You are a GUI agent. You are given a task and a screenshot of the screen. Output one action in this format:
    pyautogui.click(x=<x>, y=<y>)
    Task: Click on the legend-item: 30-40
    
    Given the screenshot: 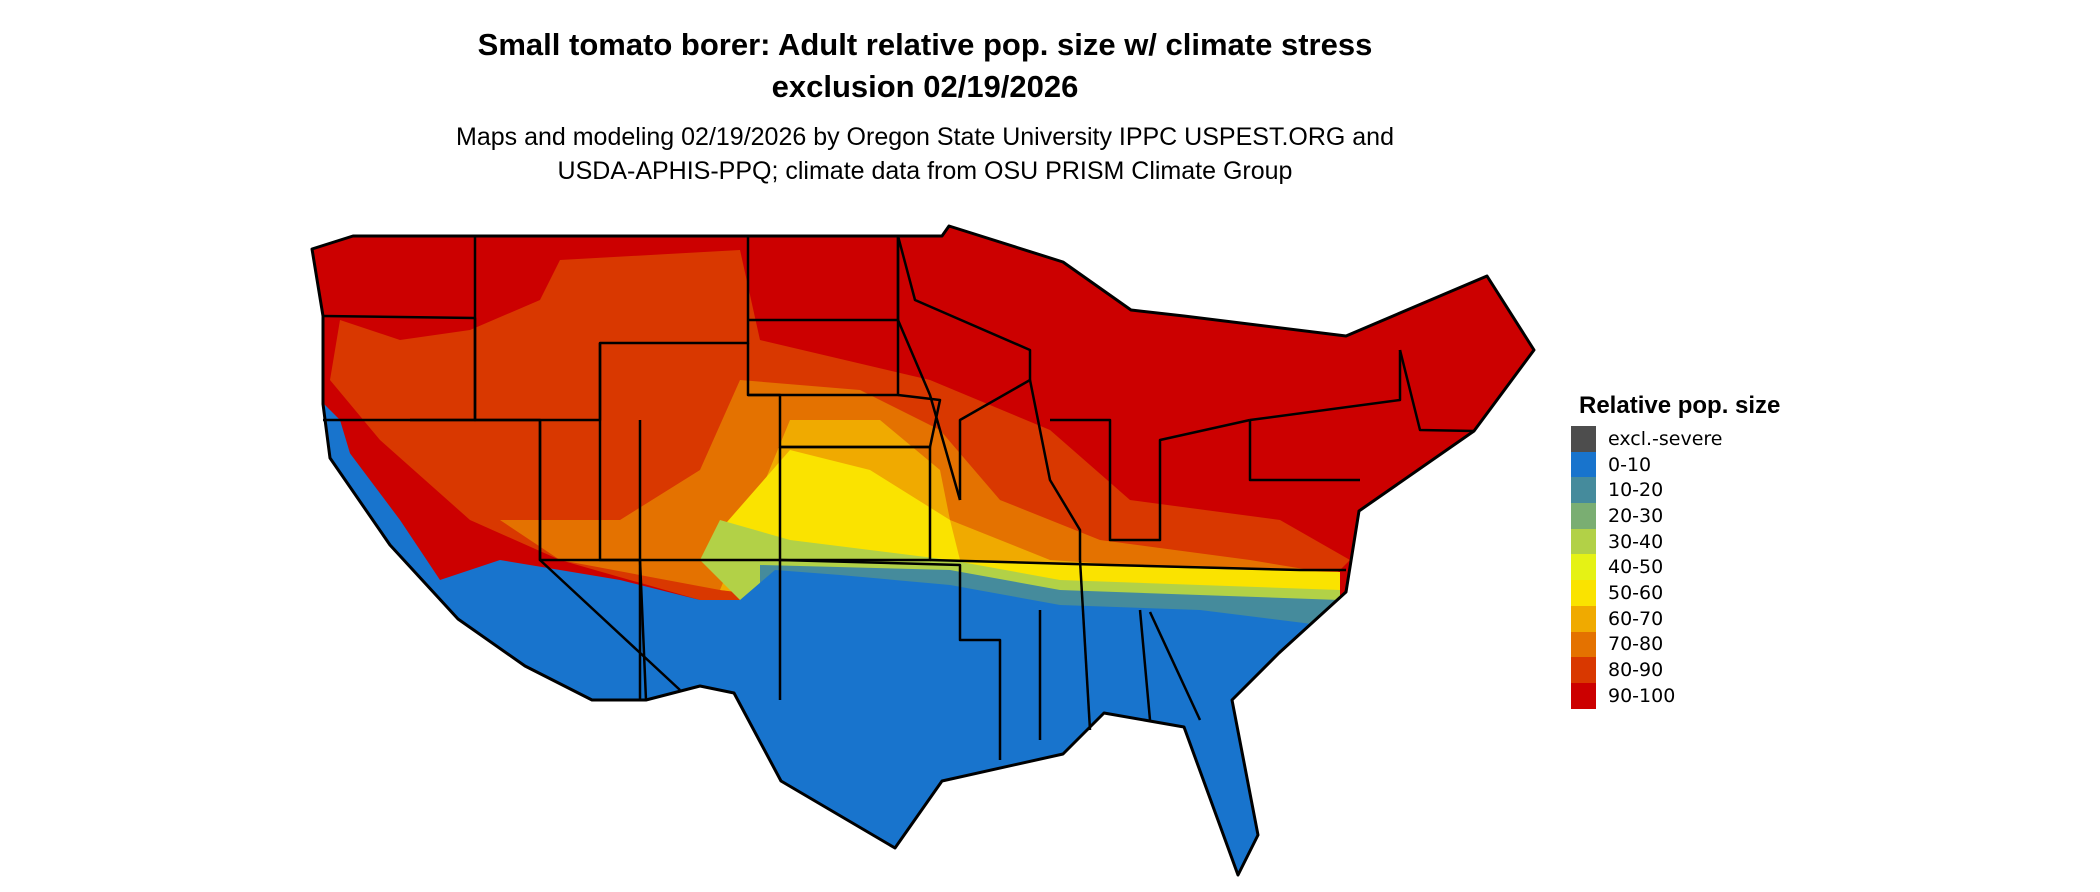 What is the action you would take?
    pyautogui.click(x=1675, y=541)
    